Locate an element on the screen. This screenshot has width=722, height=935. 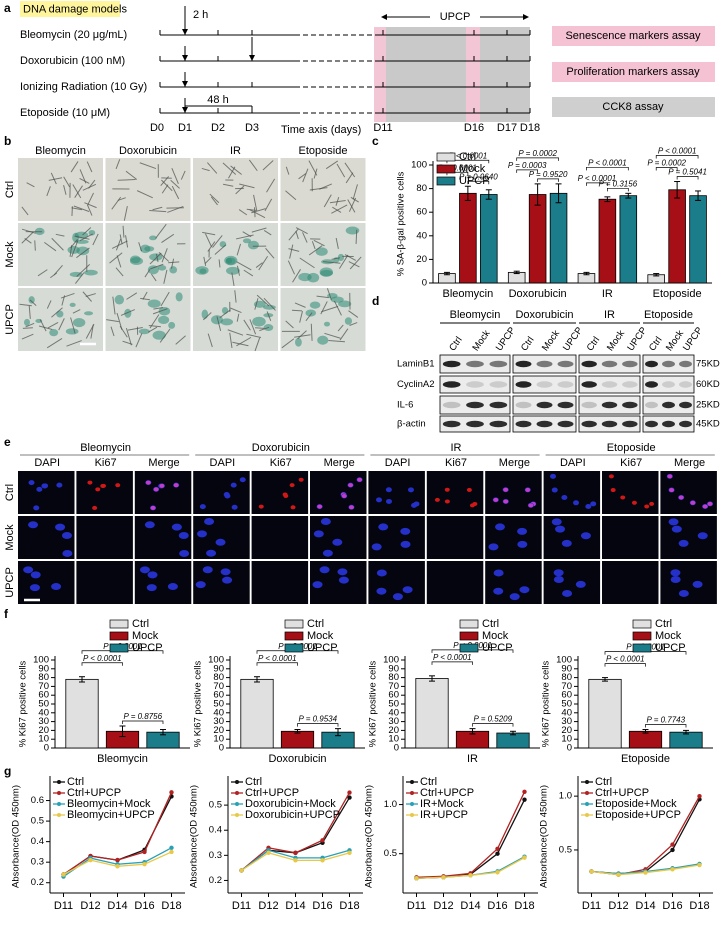
x-tick-label: IR is located at coordinates (472, 759).